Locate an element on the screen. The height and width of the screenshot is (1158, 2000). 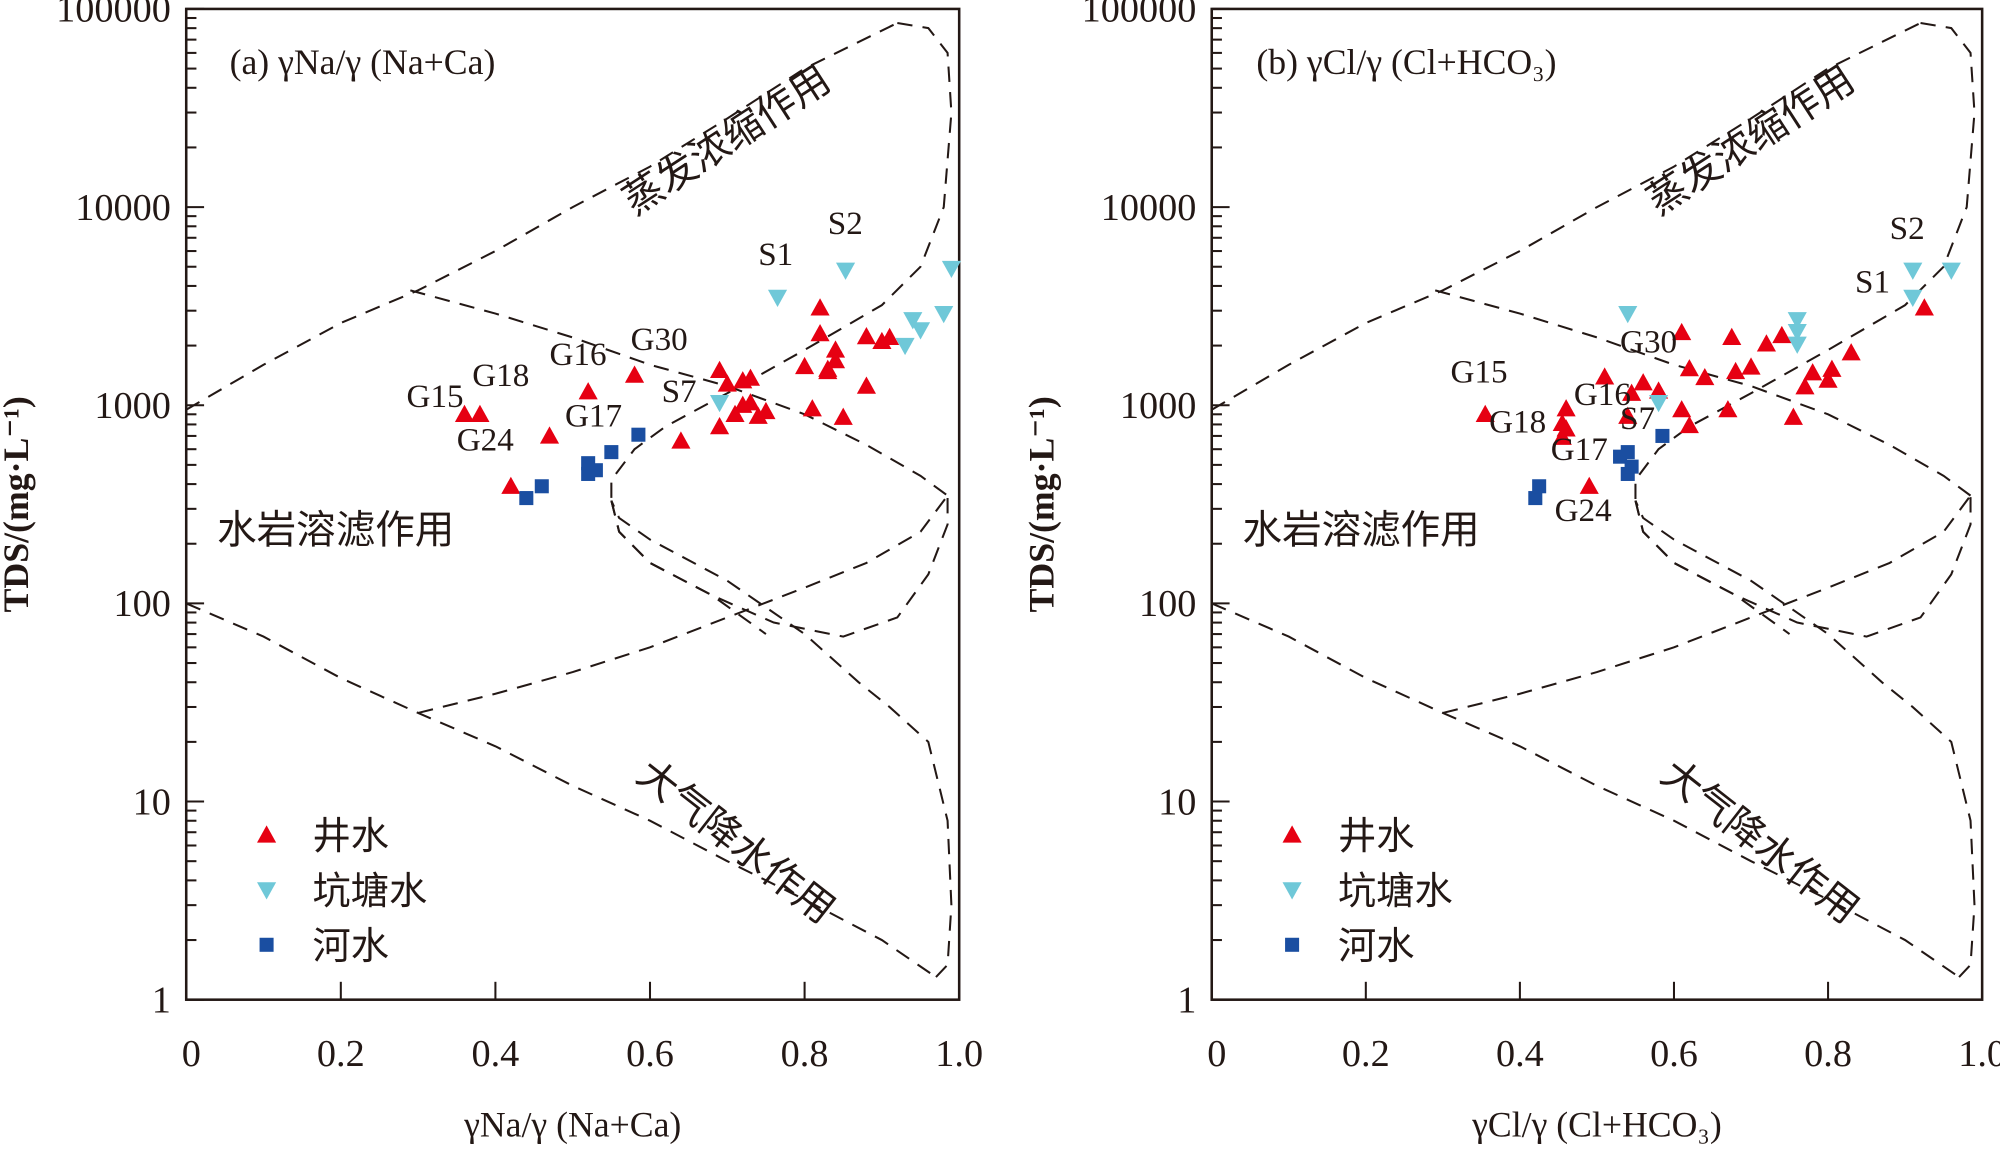
legend-label-river: 河水 is located at coordinates (351, 947).